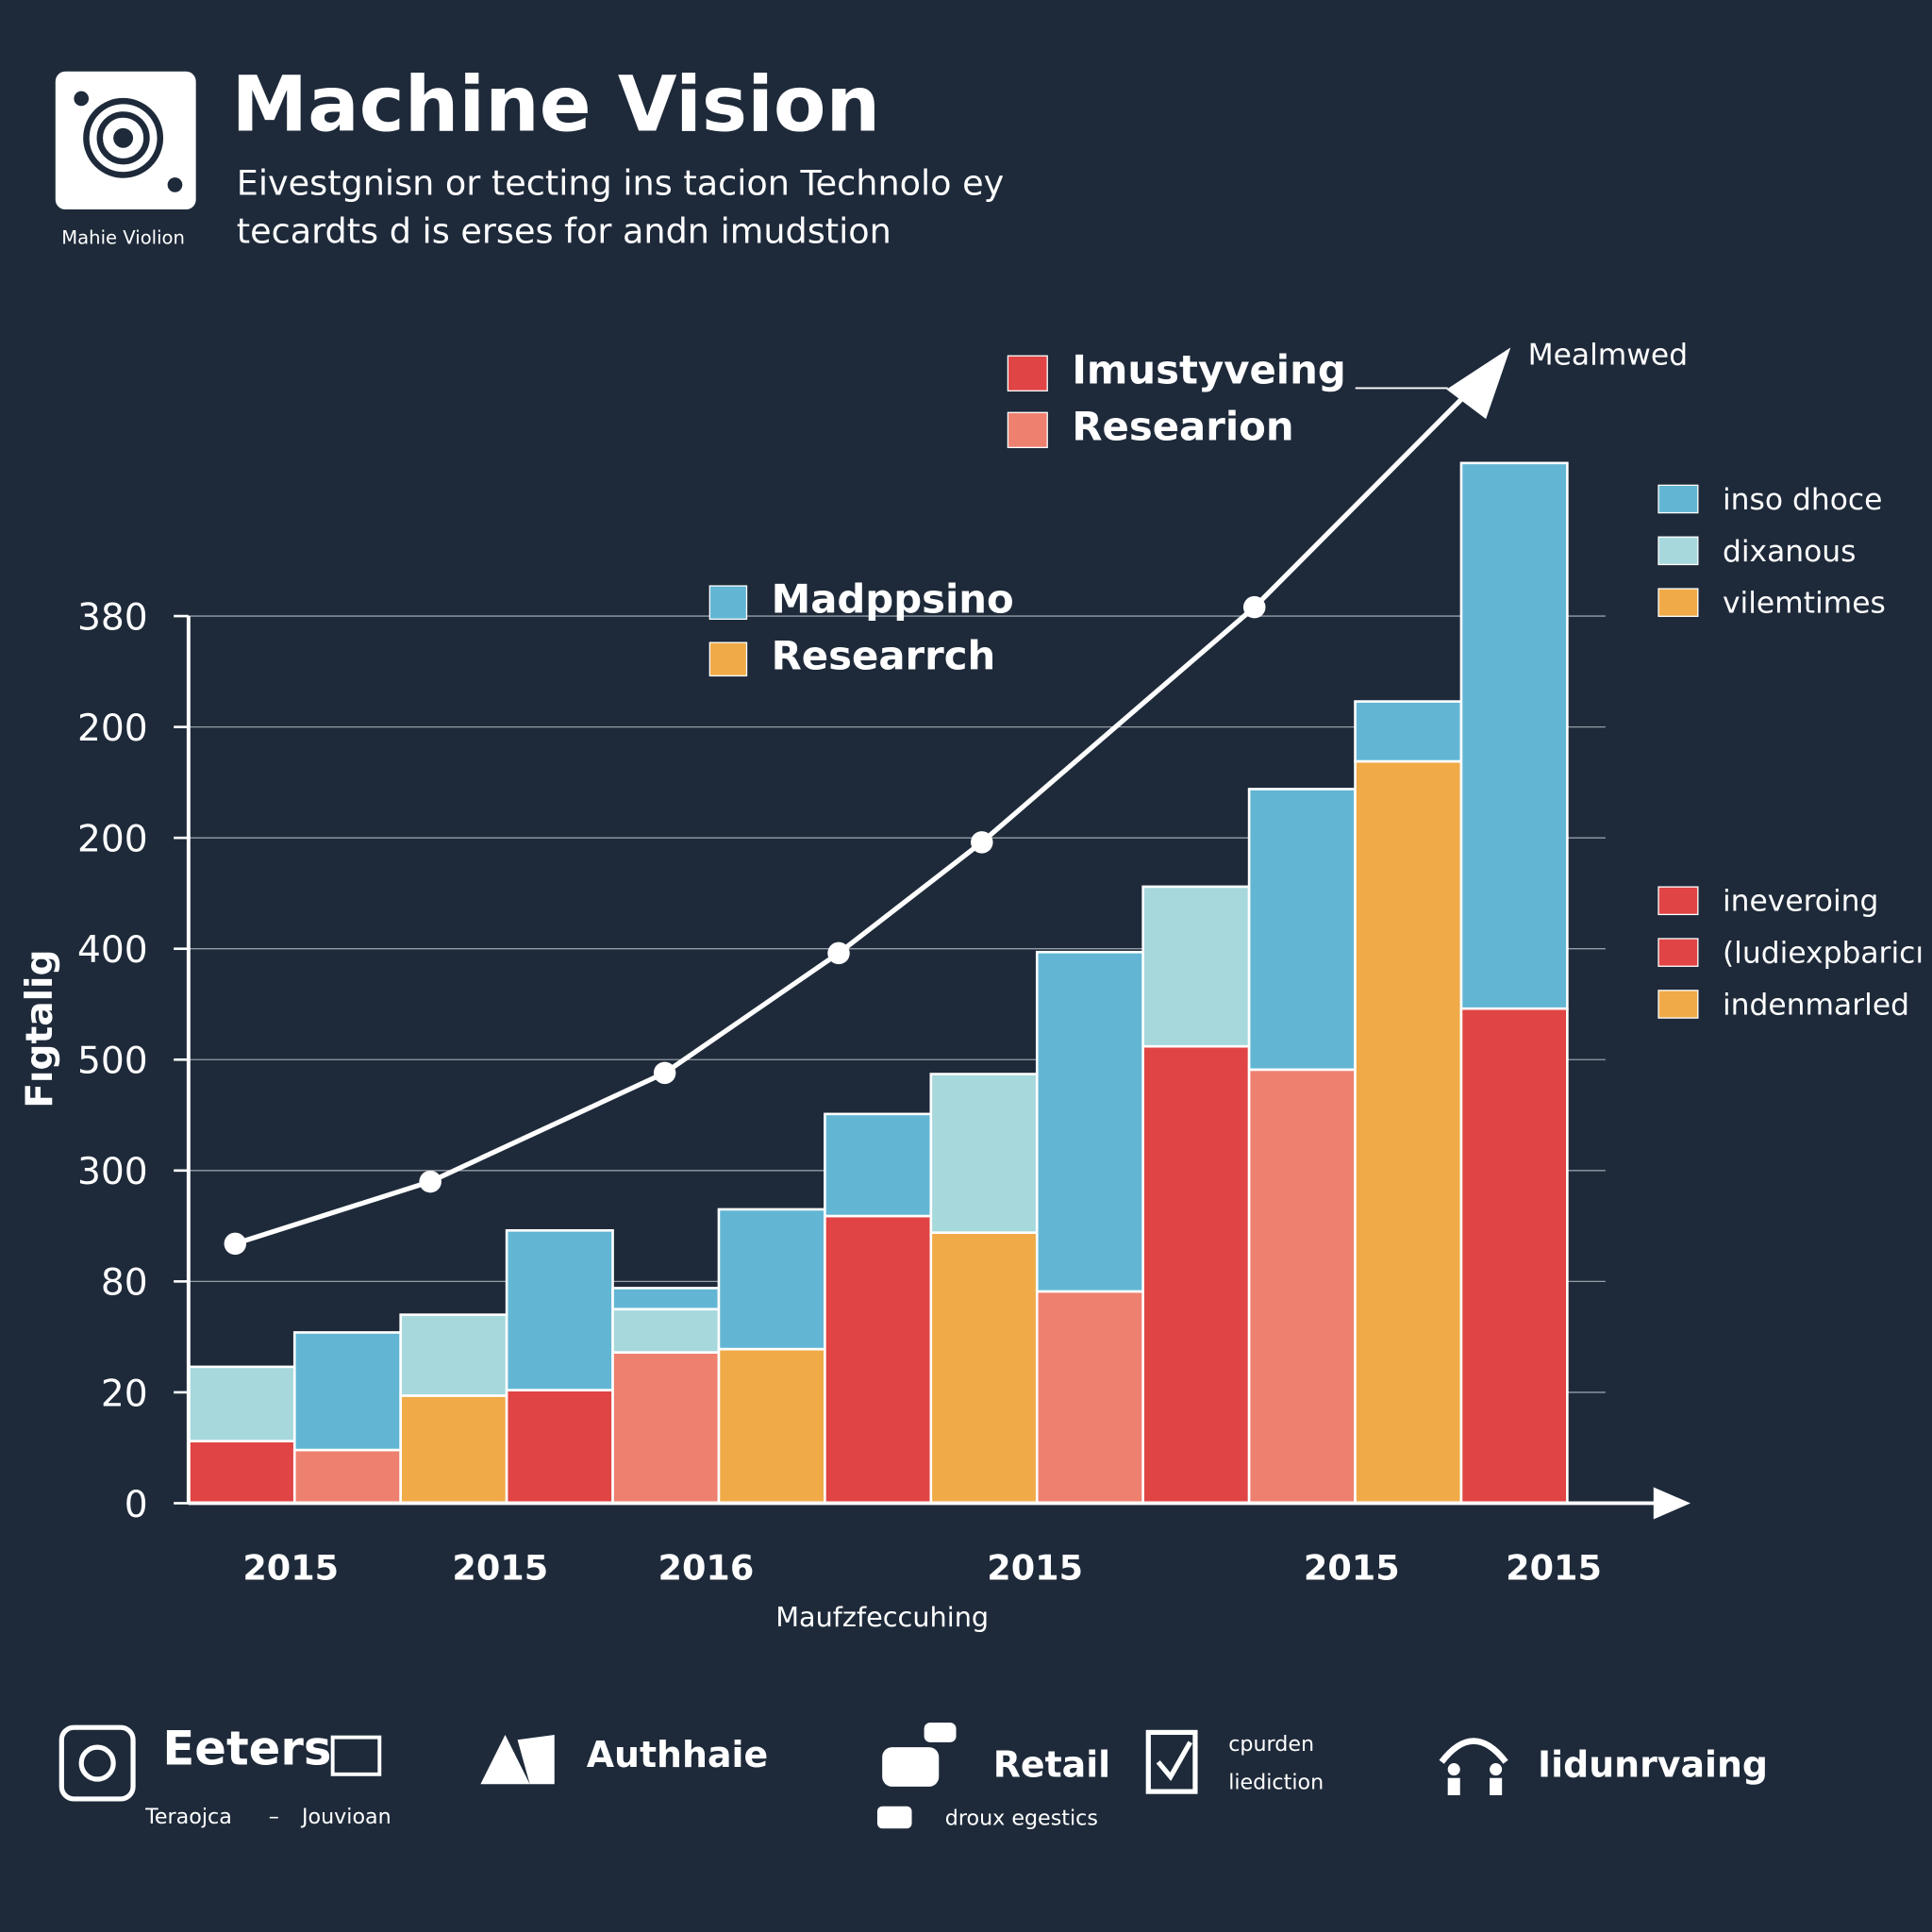 The image size is (1932, 1932). I want to click on y-tick-label: 0, so click(137, 1505).